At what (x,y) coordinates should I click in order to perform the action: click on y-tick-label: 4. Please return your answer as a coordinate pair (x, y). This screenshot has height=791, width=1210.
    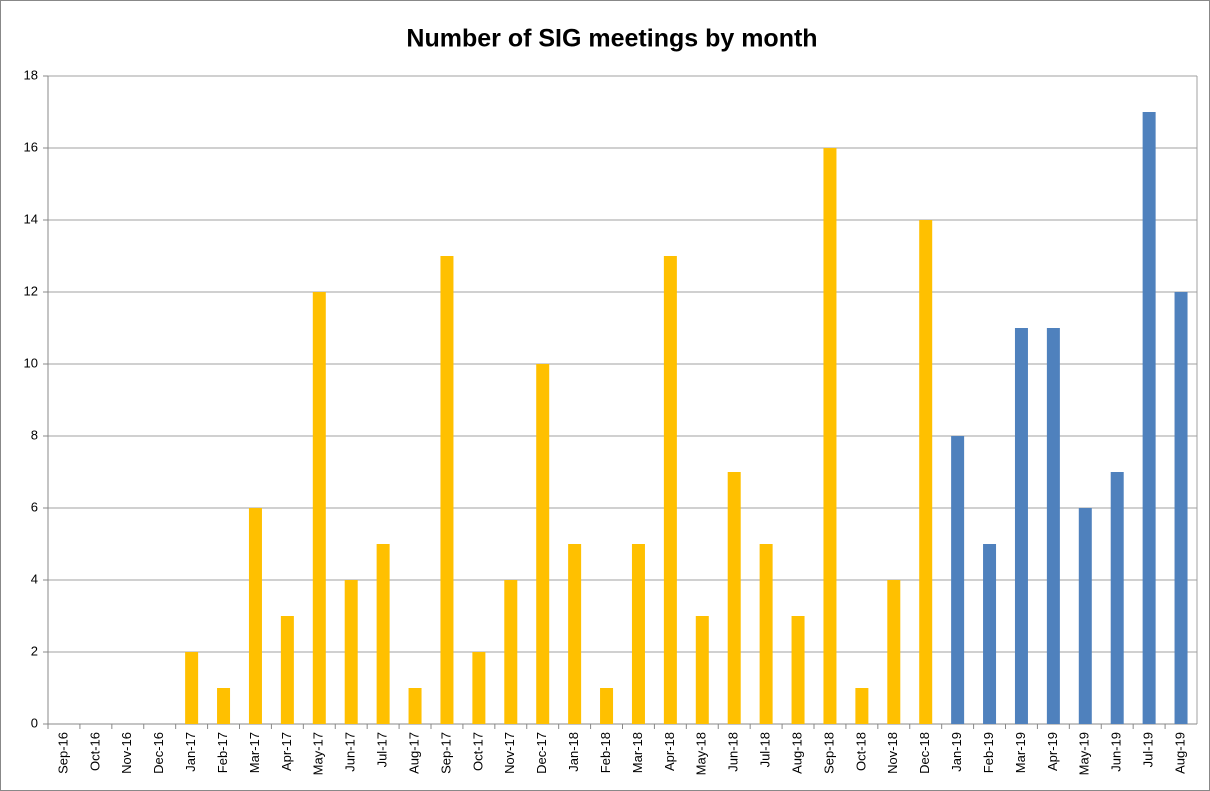
    Looking at the image, I should click on (34, 578).